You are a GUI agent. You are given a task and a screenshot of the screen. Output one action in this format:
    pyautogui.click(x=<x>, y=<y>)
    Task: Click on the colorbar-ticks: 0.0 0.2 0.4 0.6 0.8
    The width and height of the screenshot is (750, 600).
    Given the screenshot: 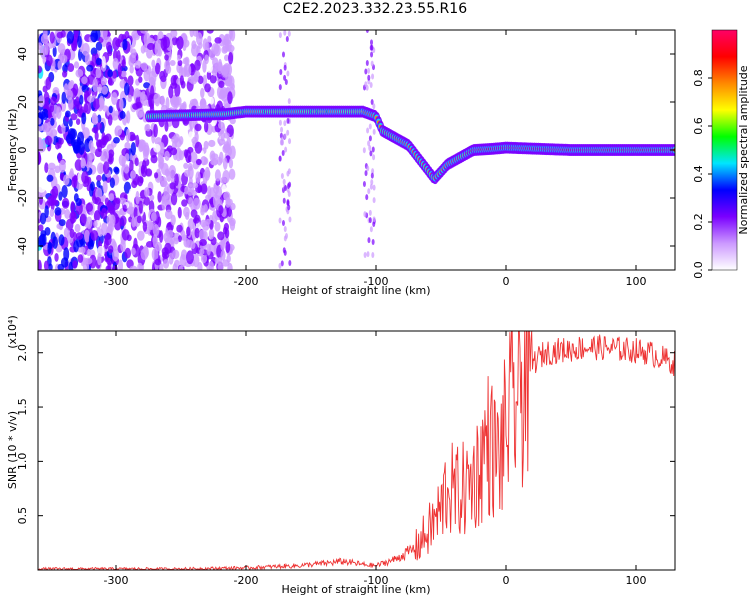 What is the action you would take?
    pyautogui.click(x=702, y=174)
    